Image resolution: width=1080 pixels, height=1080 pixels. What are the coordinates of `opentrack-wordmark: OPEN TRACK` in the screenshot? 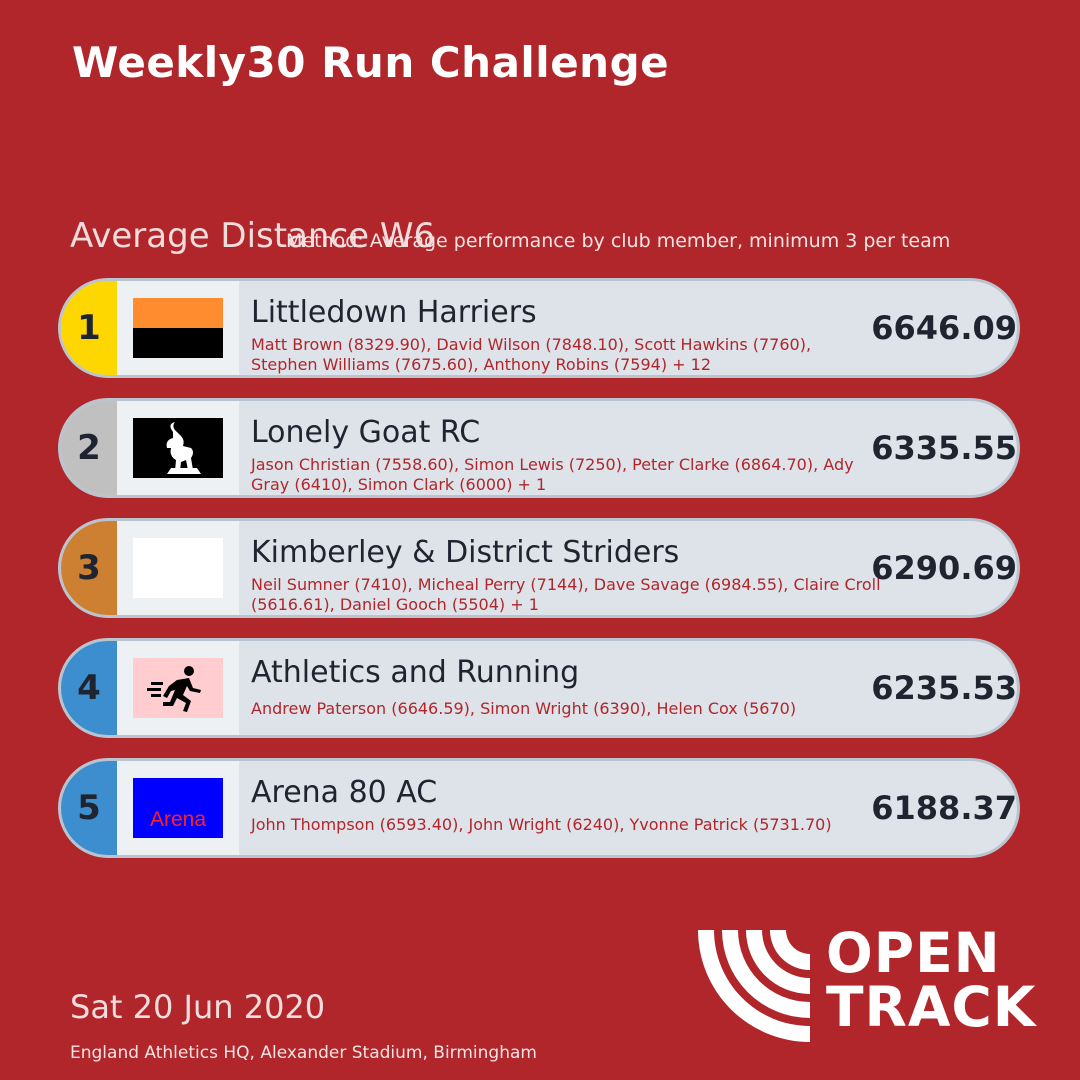 It's located at (931, 980).